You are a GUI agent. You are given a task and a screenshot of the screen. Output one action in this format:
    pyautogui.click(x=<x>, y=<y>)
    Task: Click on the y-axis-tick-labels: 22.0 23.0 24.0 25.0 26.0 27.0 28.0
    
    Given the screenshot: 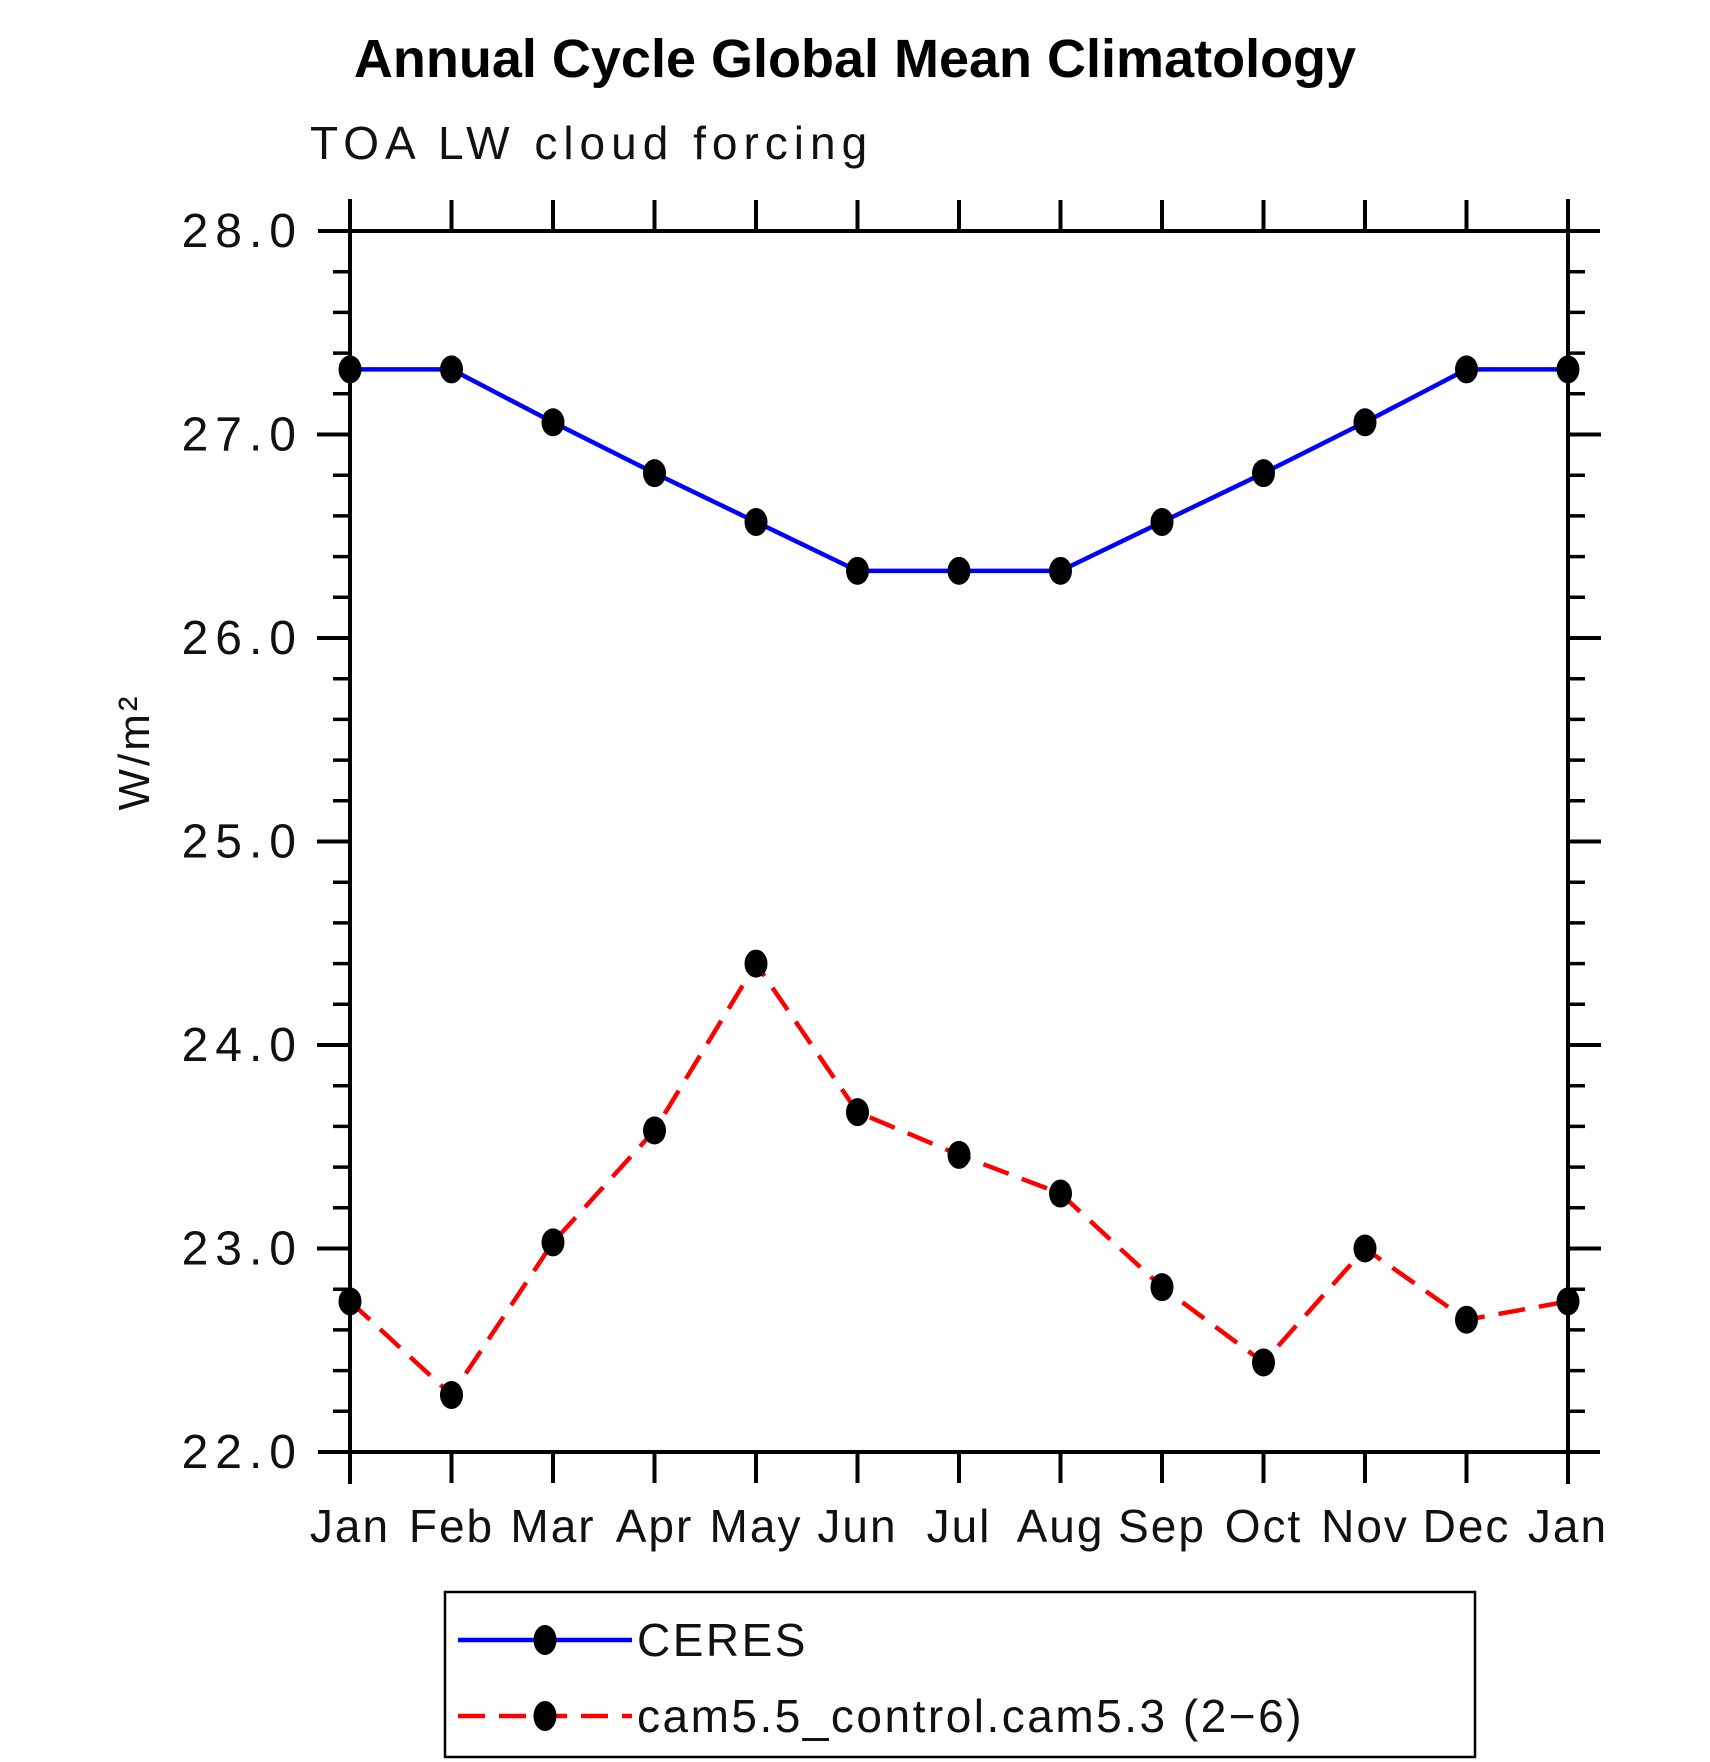 What is the action you would take?
    pyautogui.click(x=242, y=842)
    